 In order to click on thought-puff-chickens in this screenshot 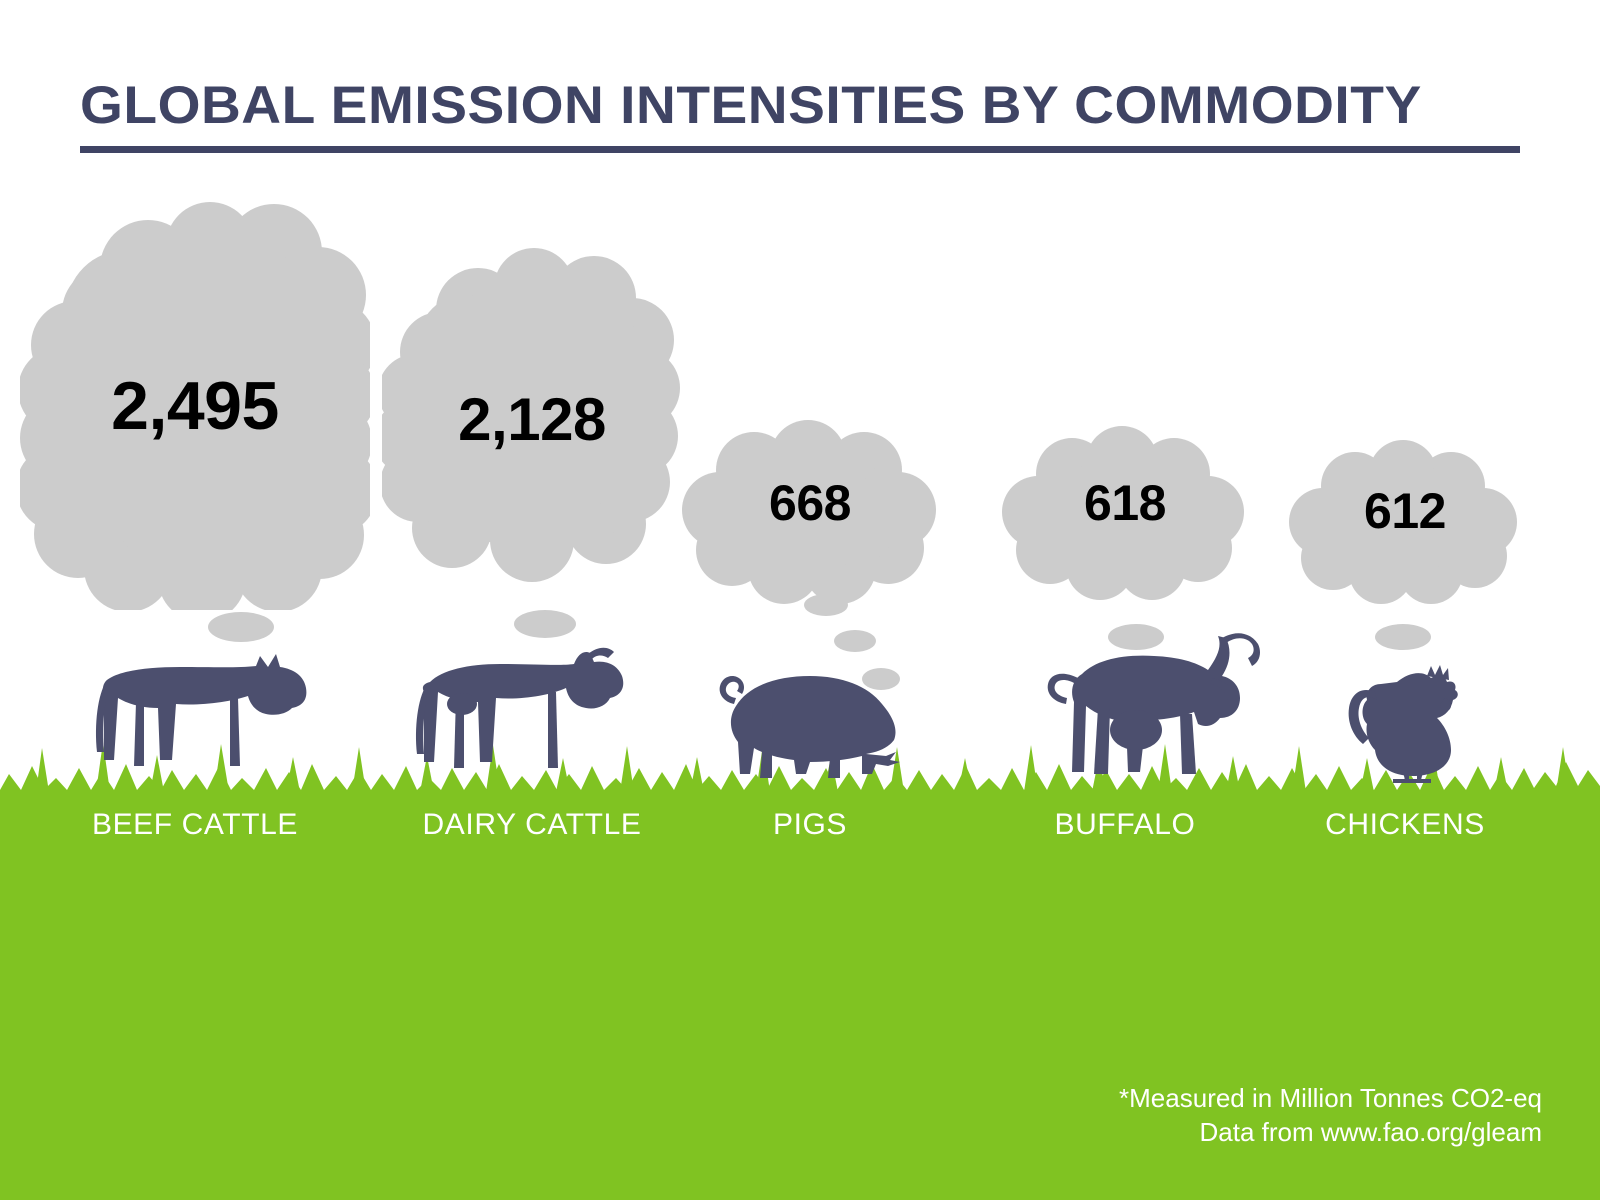, I will do `click(1403, 637)`.